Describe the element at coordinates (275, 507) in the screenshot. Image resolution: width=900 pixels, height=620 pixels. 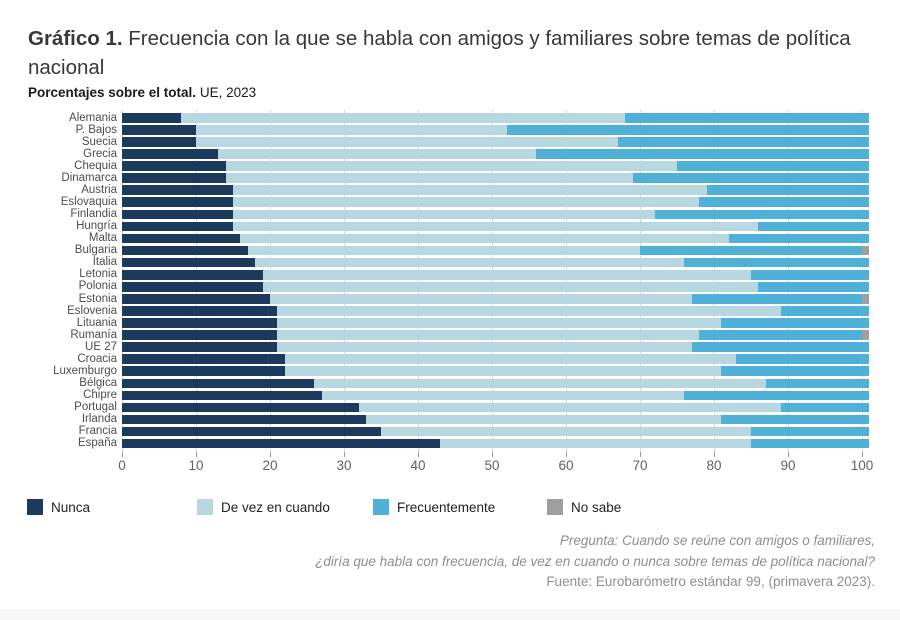
I see `legend-label-de-vez-en-cuando: De vez en cuando` at that location.